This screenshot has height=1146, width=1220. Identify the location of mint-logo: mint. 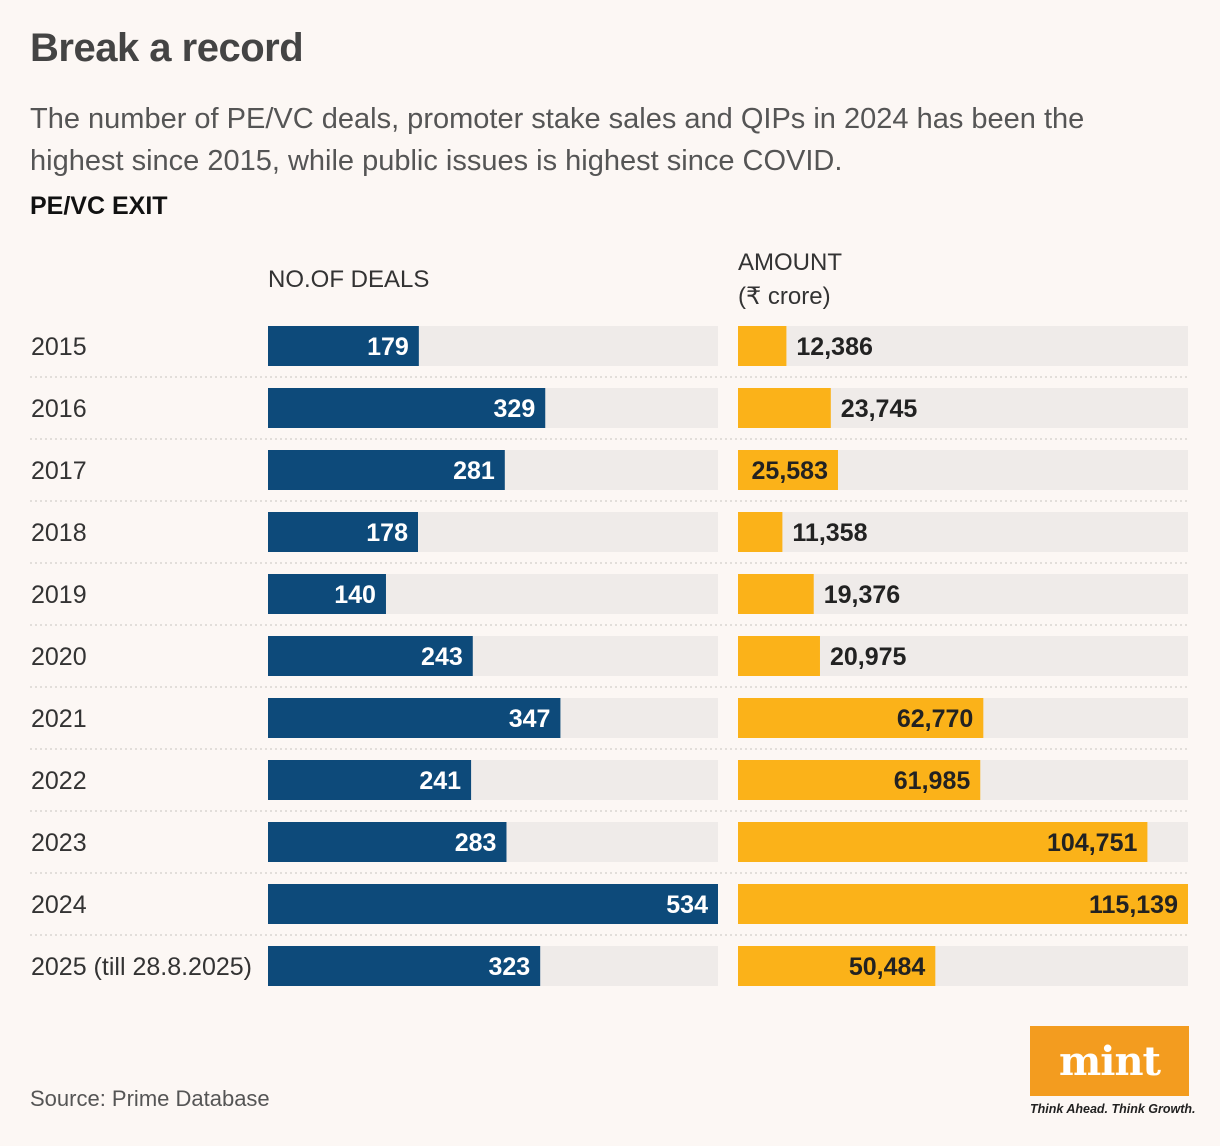
(1109, 1061).